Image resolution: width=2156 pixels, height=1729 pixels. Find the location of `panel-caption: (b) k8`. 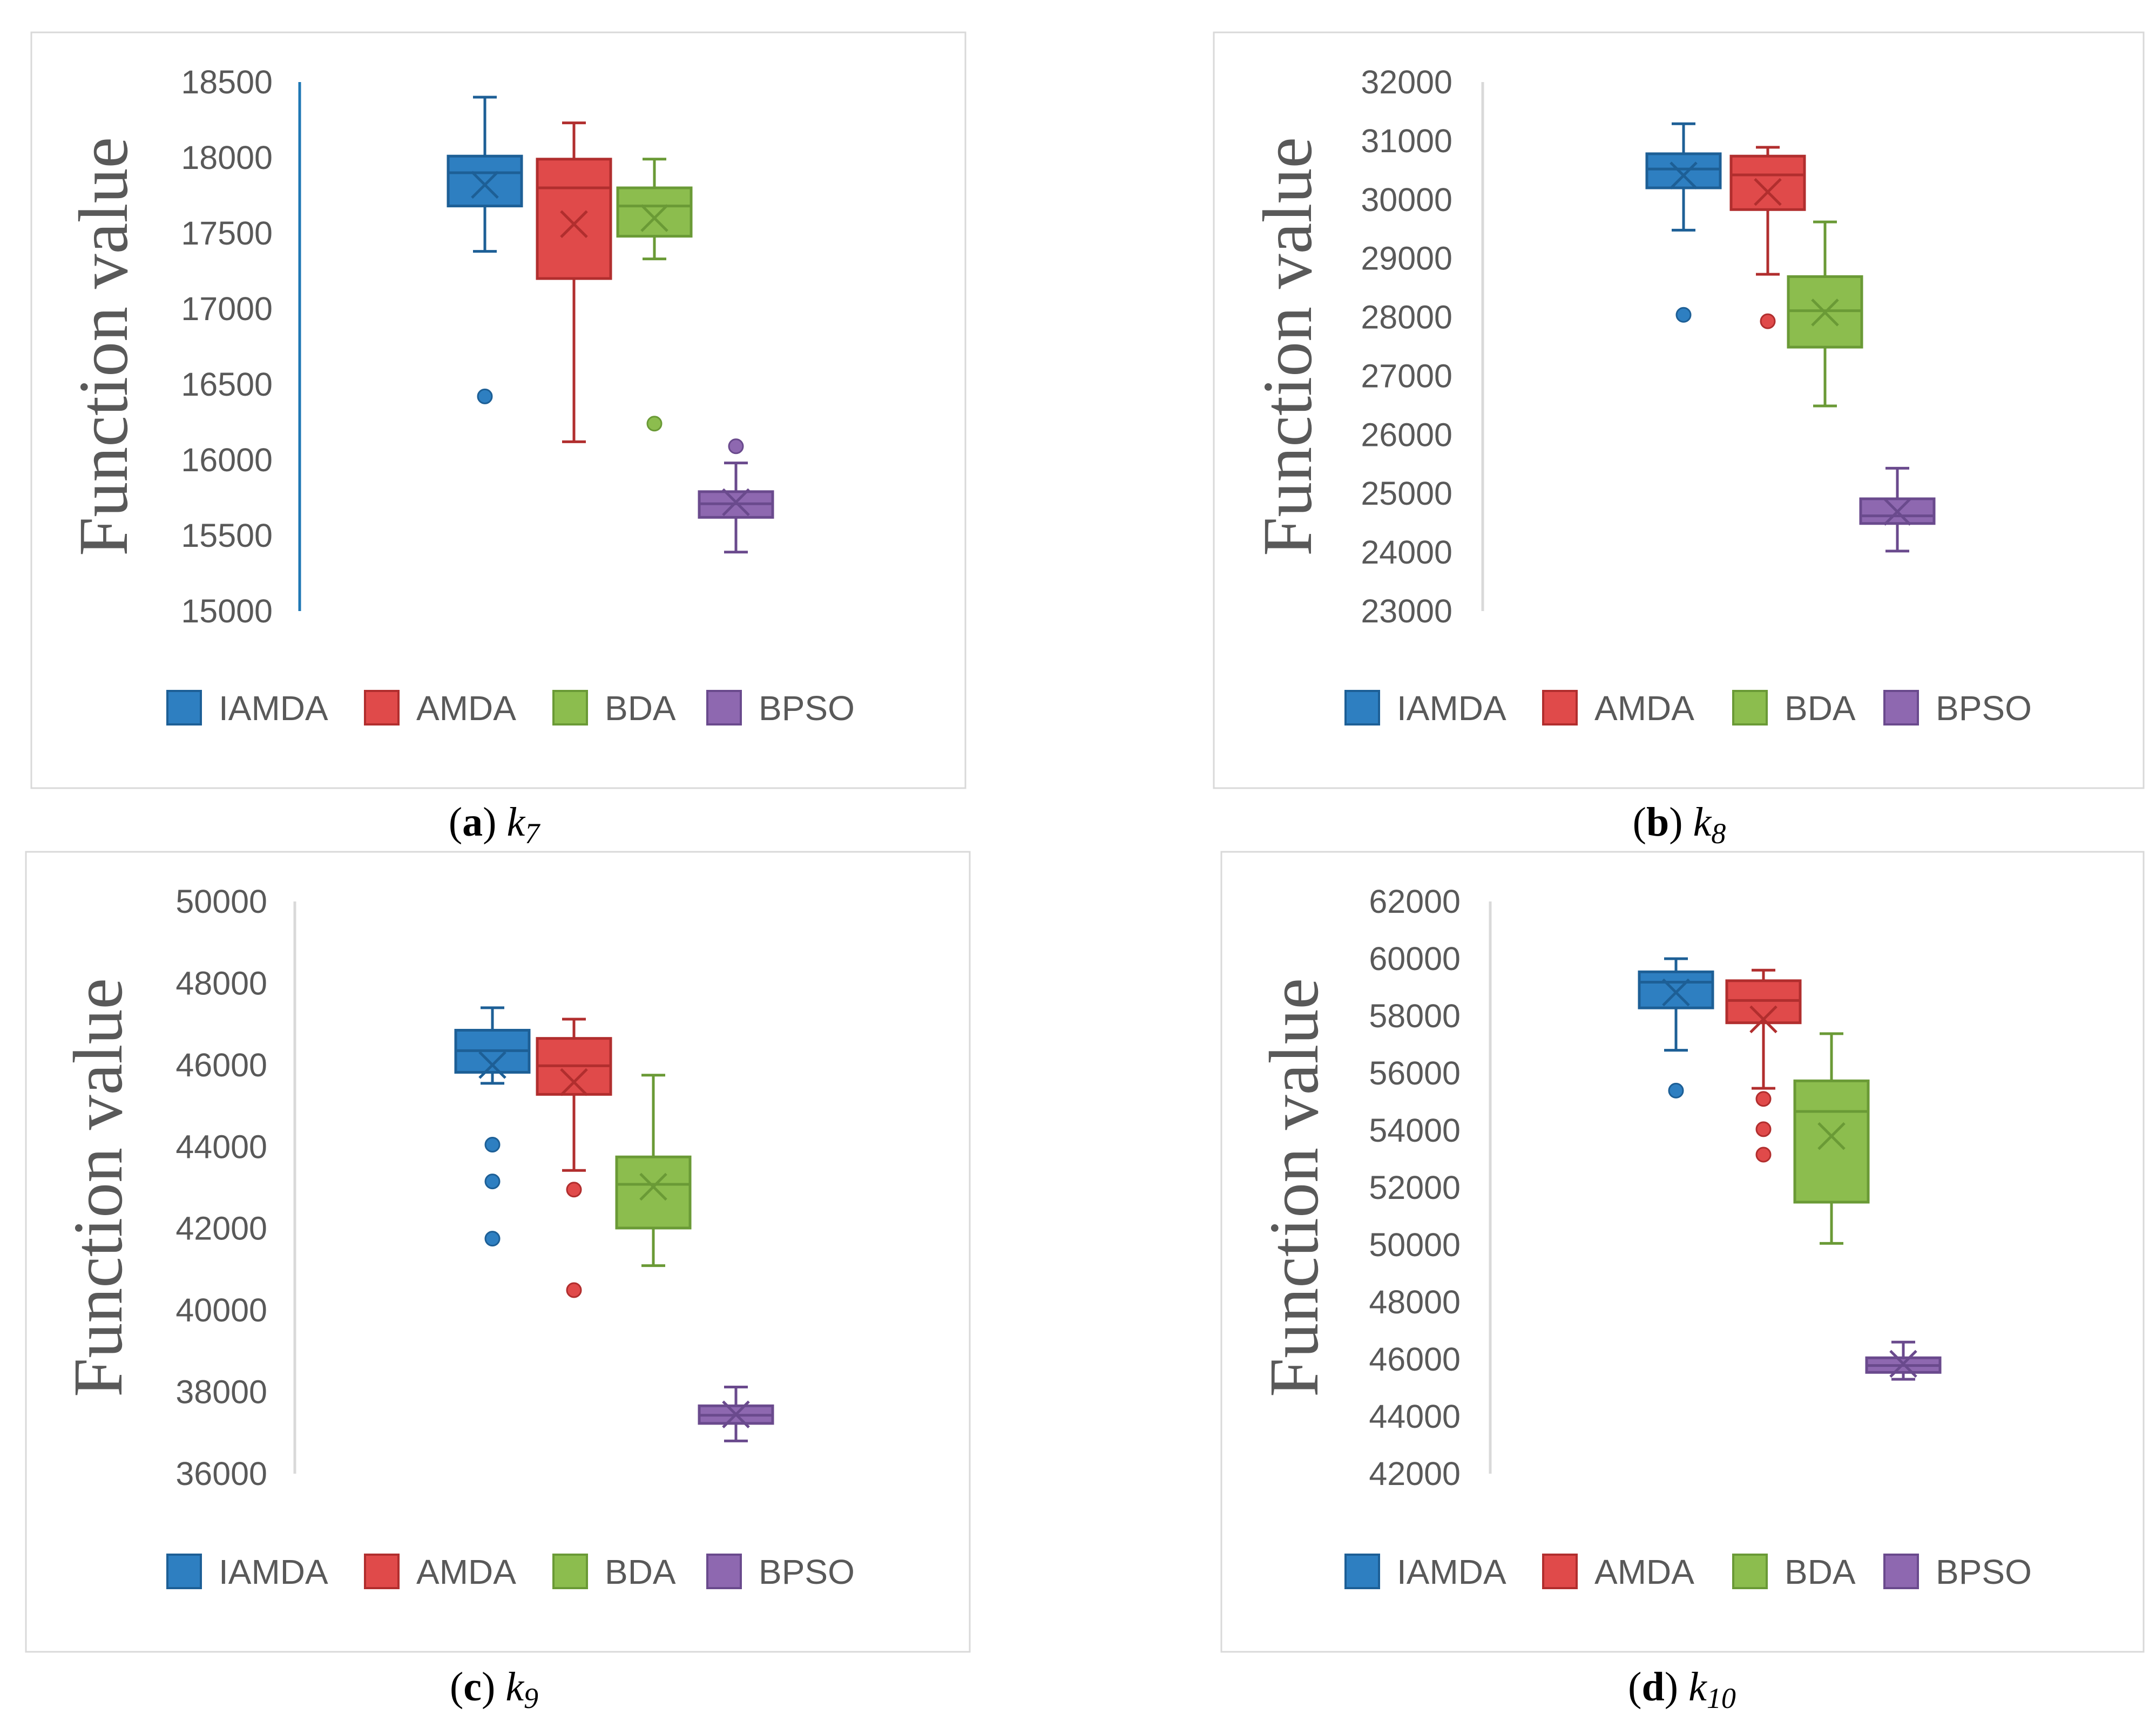

panel-caption: (b) k8 is located at coordinates (1679, 824).